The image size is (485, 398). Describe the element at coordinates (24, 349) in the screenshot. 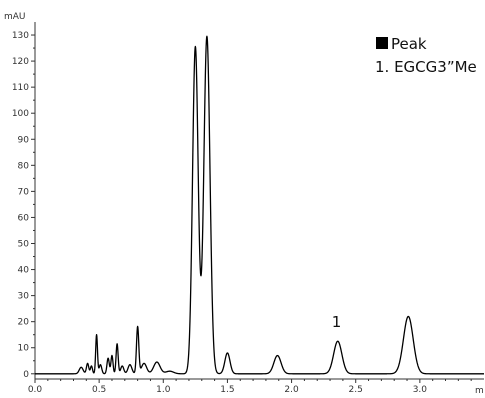

I see `y-tick-label: 10` at that location.